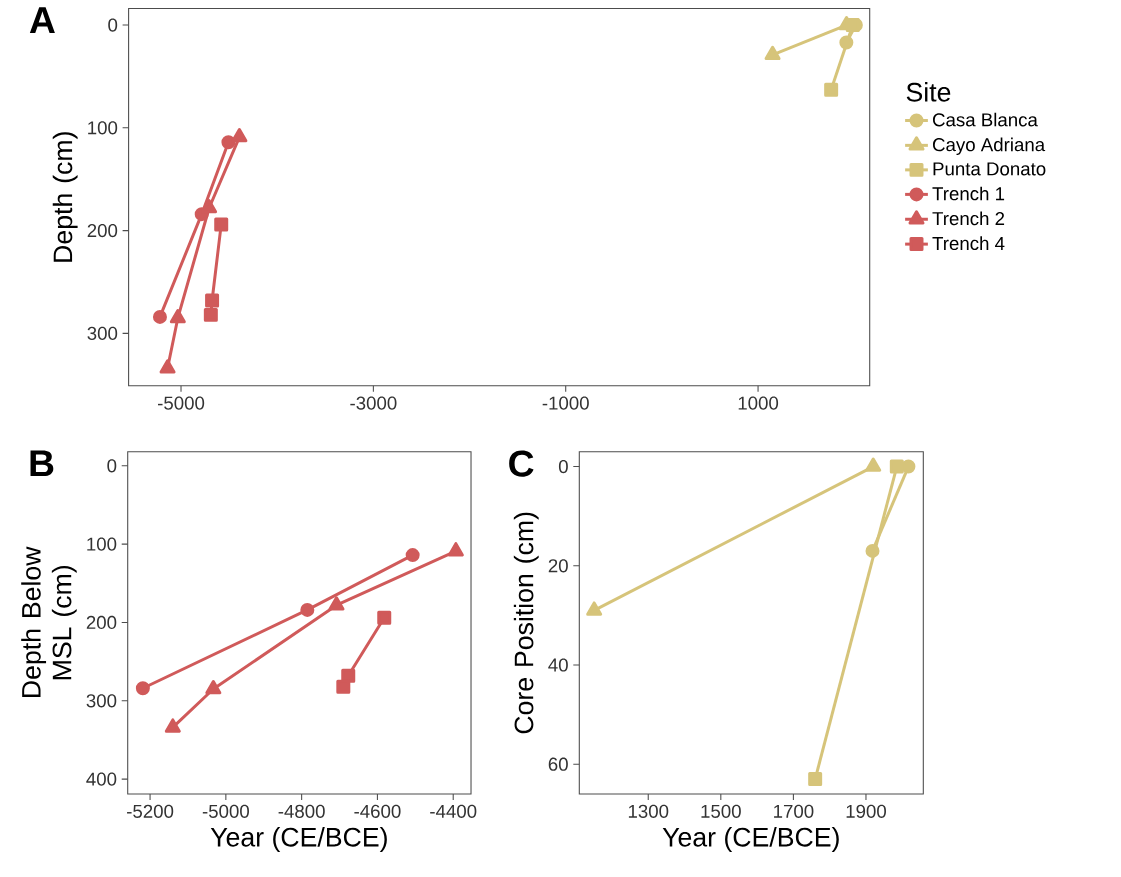  What do you see at coordinates (558, 665) in the screenshot?
I see `y-tick-label: 40` at bounding box center [558, 665].